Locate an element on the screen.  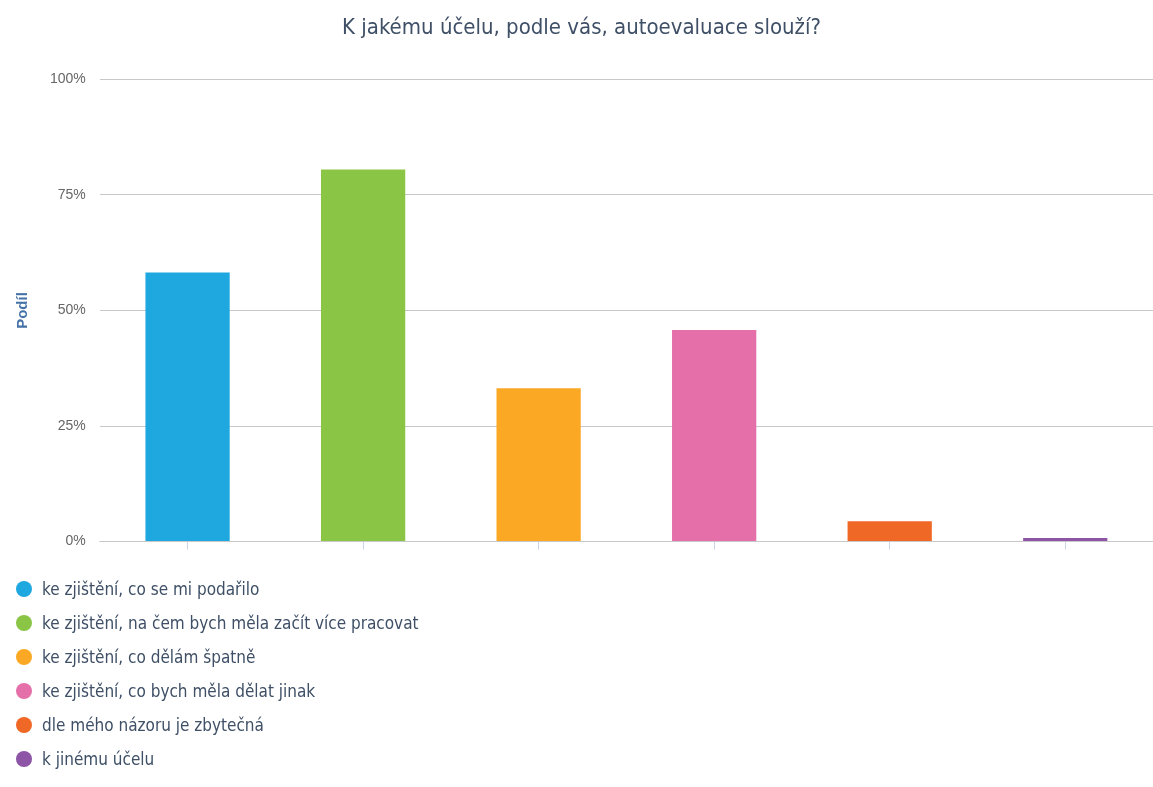
legend-label: ke zjištění, co bych měla dělat jinak is located at coordinates (179, 691).